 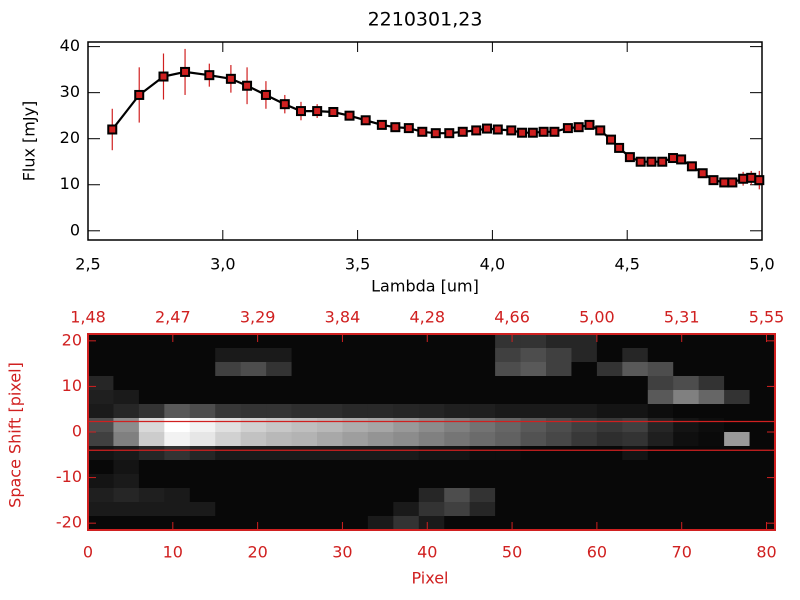 I want to click on chart-title: 2210301,23, so click(x=425, y=20).